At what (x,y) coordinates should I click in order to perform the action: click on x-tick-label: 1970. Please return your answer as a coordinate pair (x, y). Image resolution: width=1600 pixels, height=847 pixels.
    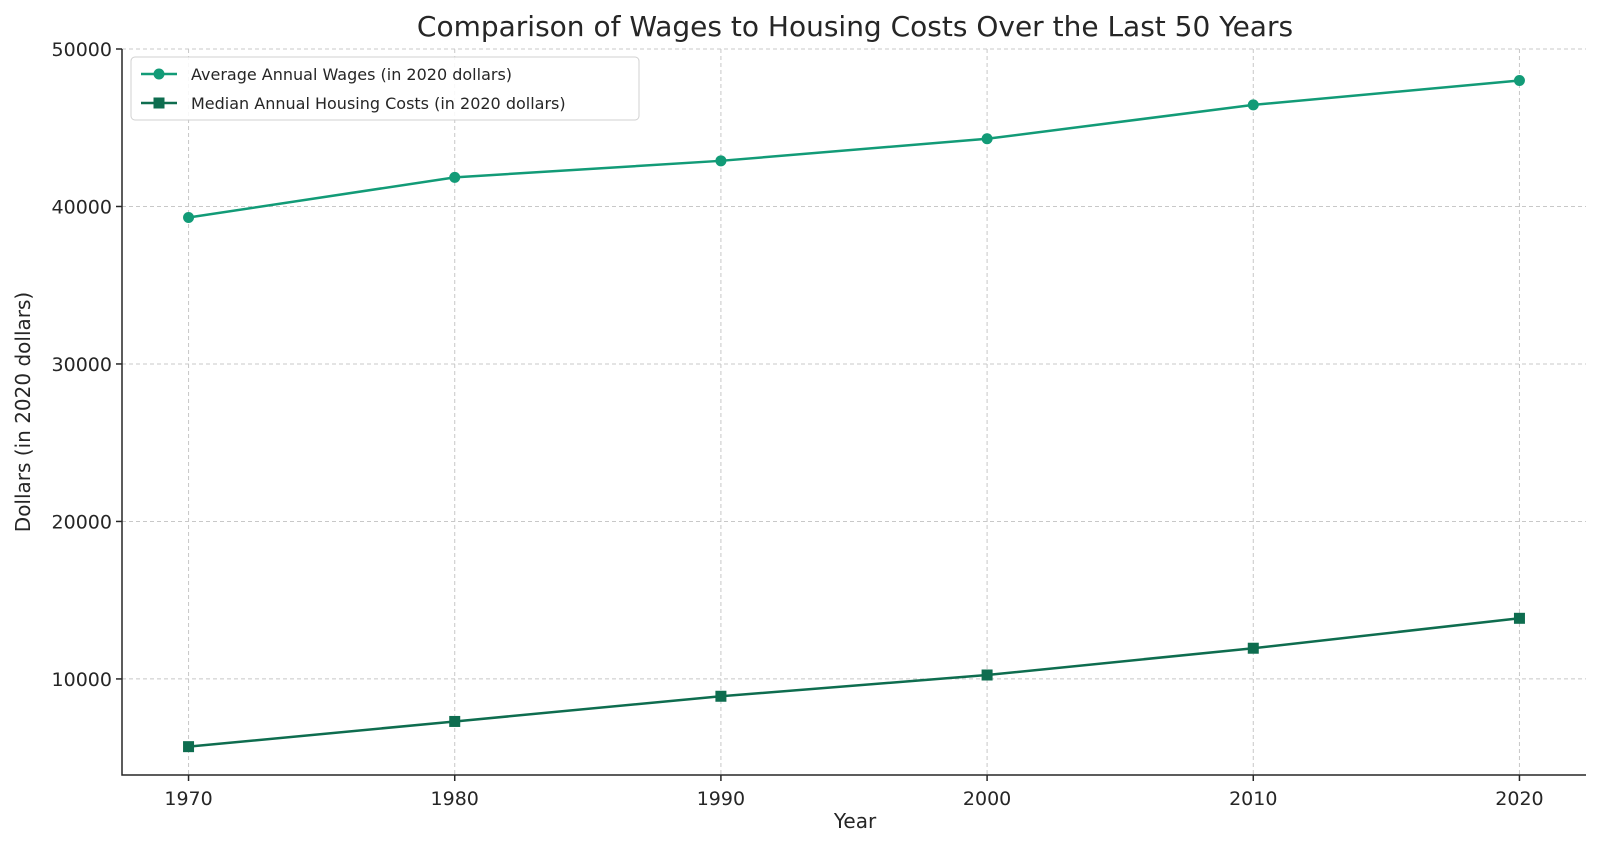
    Looking at the image, I should click on (188, 799).